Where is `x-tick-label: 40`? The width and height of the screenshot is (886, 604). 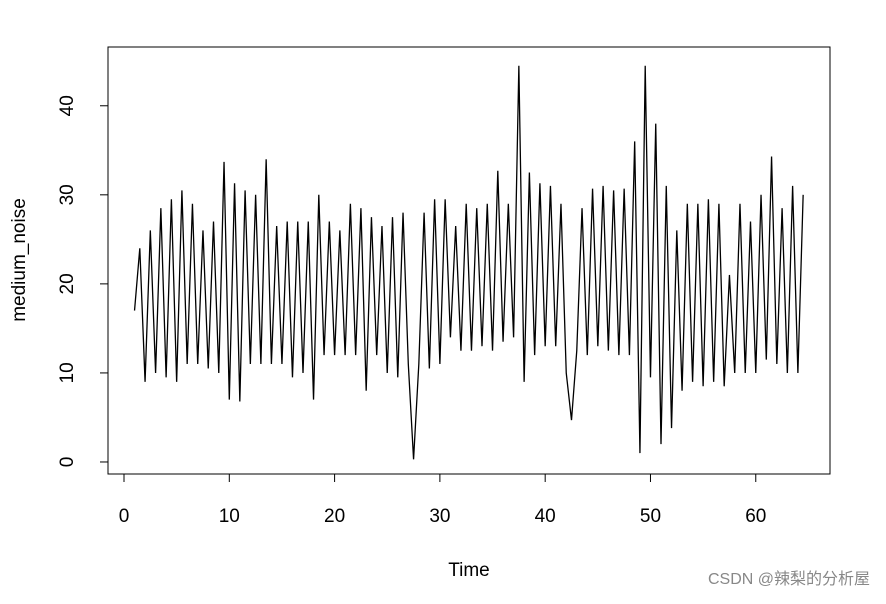 x-tick-label: 40 is located at coordinates (545, 516).